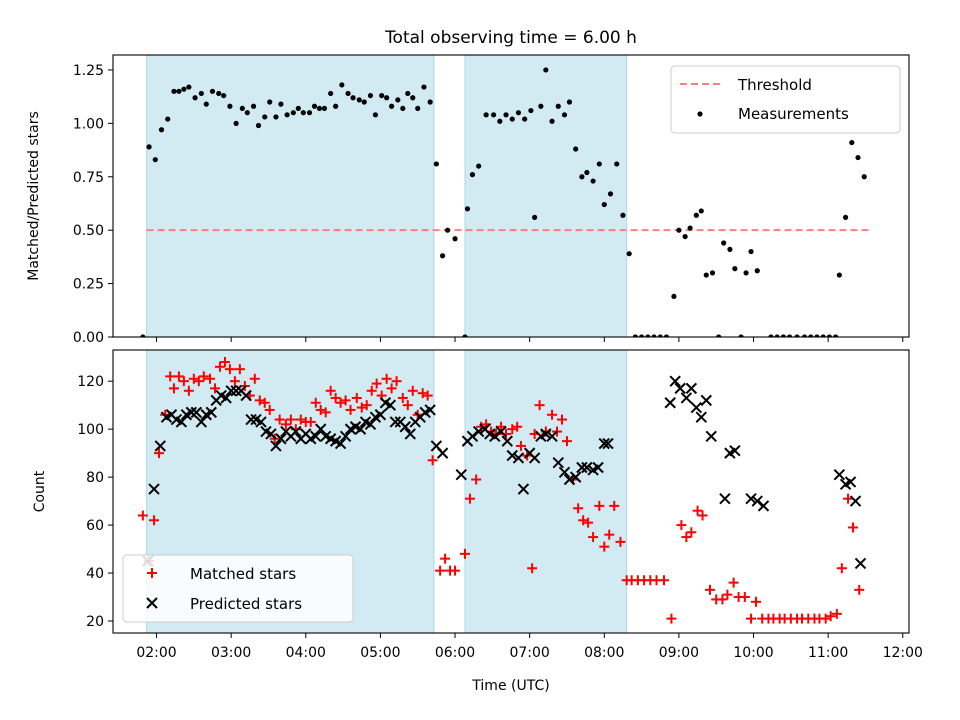 The width and height of the screenshot is (960, 720). What do you see at coordinates (156, 653) in the screenshot?
I see `x-tick-label: 02:00` at bounding box center [156, 653].